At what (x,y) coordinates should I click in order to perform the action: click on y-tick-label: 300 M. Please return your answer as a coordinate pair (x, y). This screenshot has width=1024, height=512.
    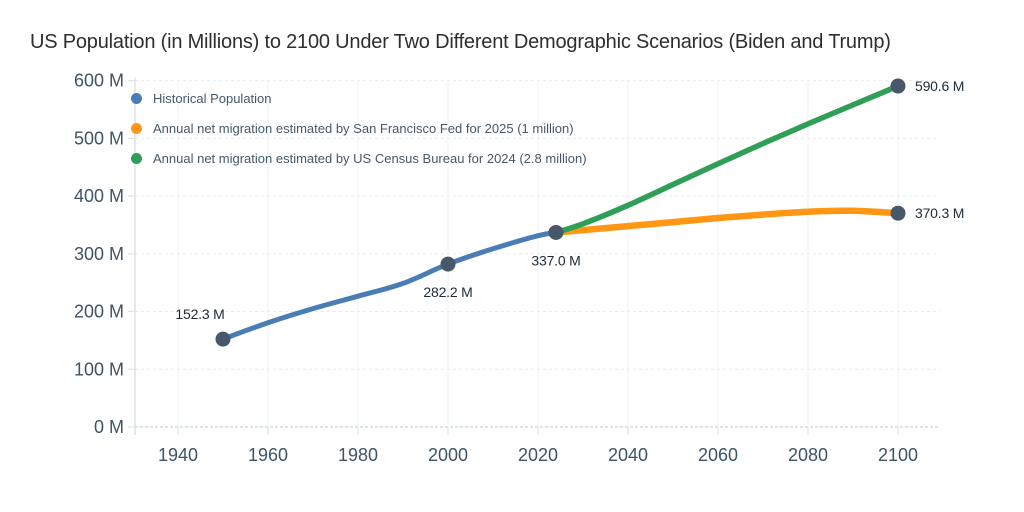
    Looking at the image, I should click on (99, 254).